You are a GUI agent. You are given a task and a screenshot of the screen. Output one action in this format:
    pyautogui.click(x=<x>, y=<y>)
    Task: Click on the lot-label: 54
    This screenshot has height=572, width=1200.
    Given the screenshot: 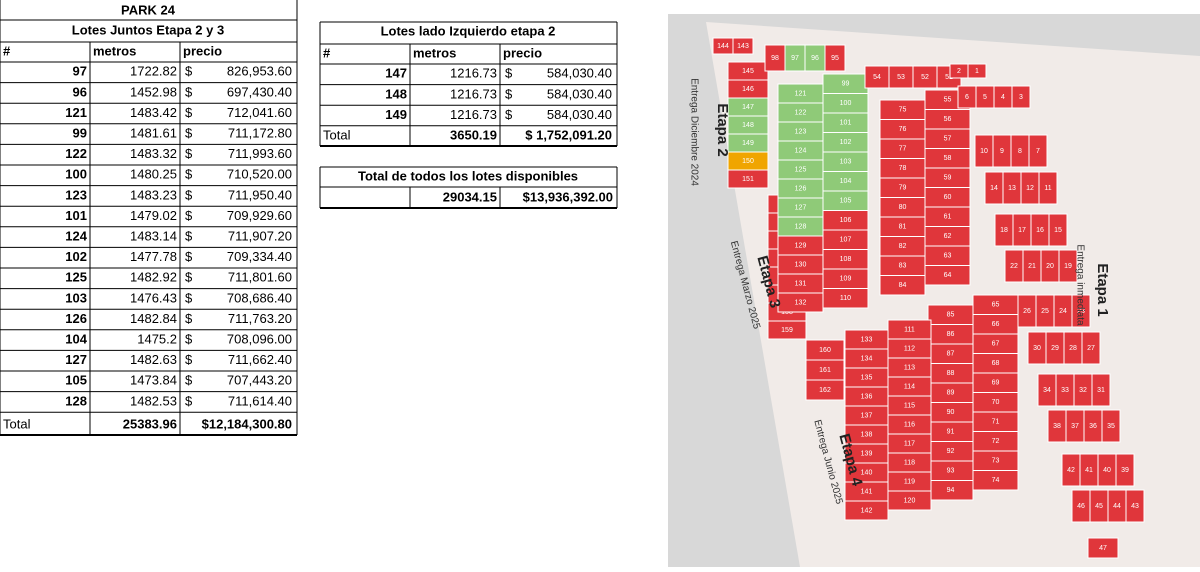 What is the action you would take?
    pyautogui.click(x=877, y=77)
    